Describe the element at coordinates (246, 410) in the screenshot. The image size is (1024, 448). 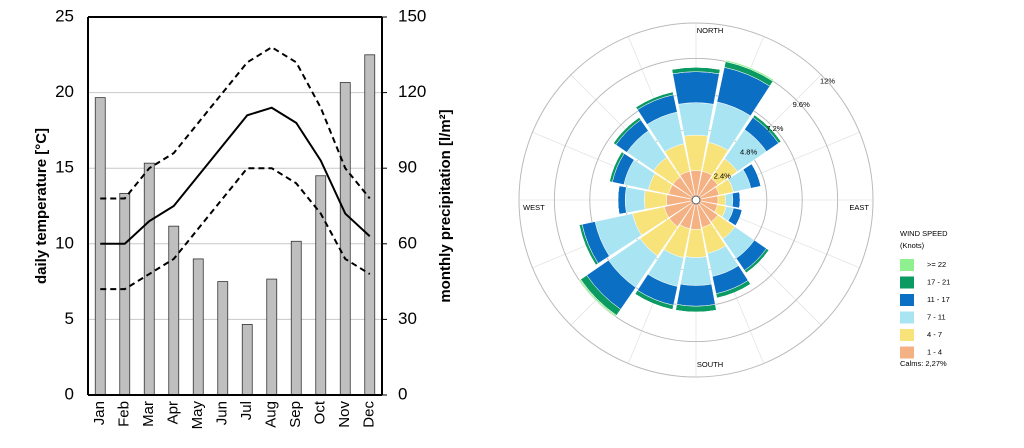
I see `x-tick-label: Jul` at that location.